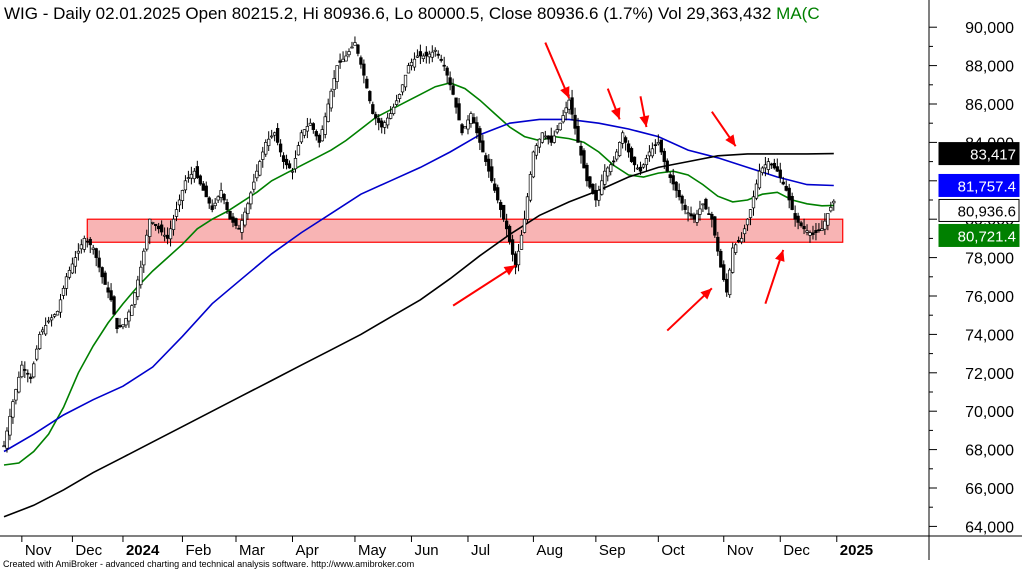  Describe the element at coordinates (989, 374) in the screenshot. I see `y-tick-label: 72,000` at that location.